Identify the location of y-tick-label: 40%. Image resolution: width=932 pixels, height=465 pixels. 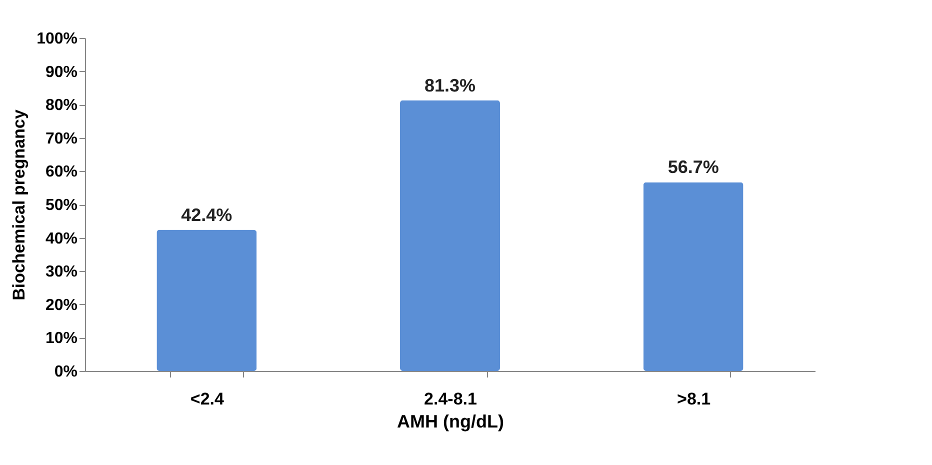
(61, 239).